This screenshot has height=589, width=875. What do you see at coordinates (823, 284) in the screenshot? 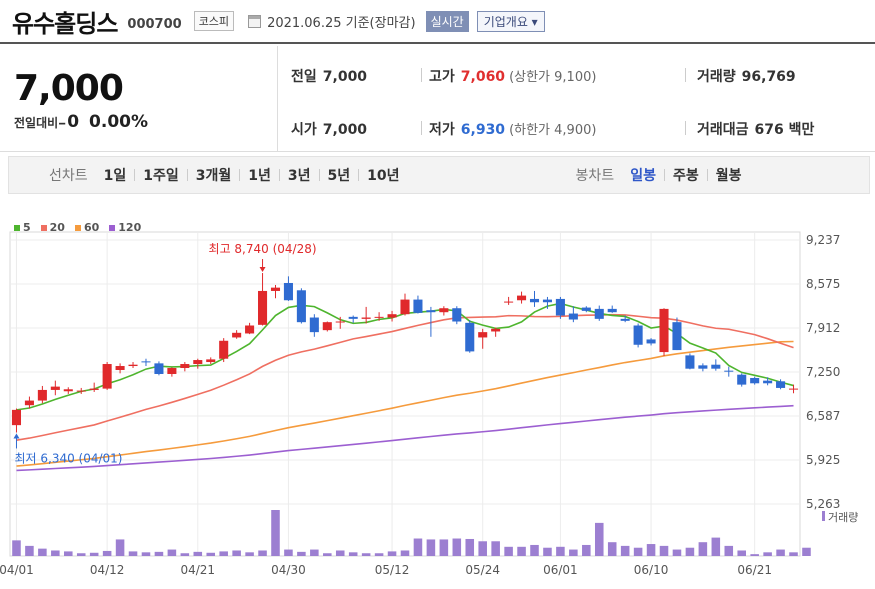
I see `y-tick-label: 8,575` at bounding box center [823, 284].